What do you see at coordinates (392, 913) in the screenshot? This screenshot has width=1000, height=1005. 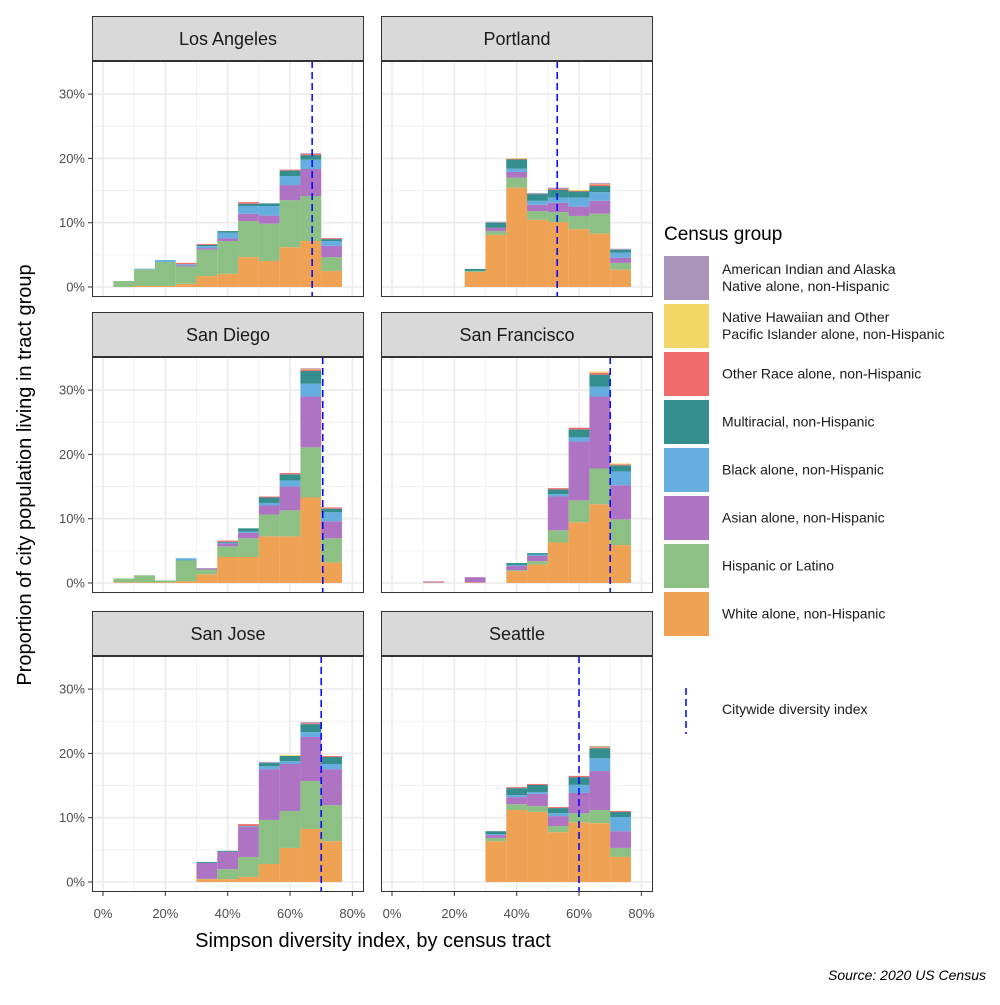 I see `x-tick-label: 0%` at bounding box center [392, 913].